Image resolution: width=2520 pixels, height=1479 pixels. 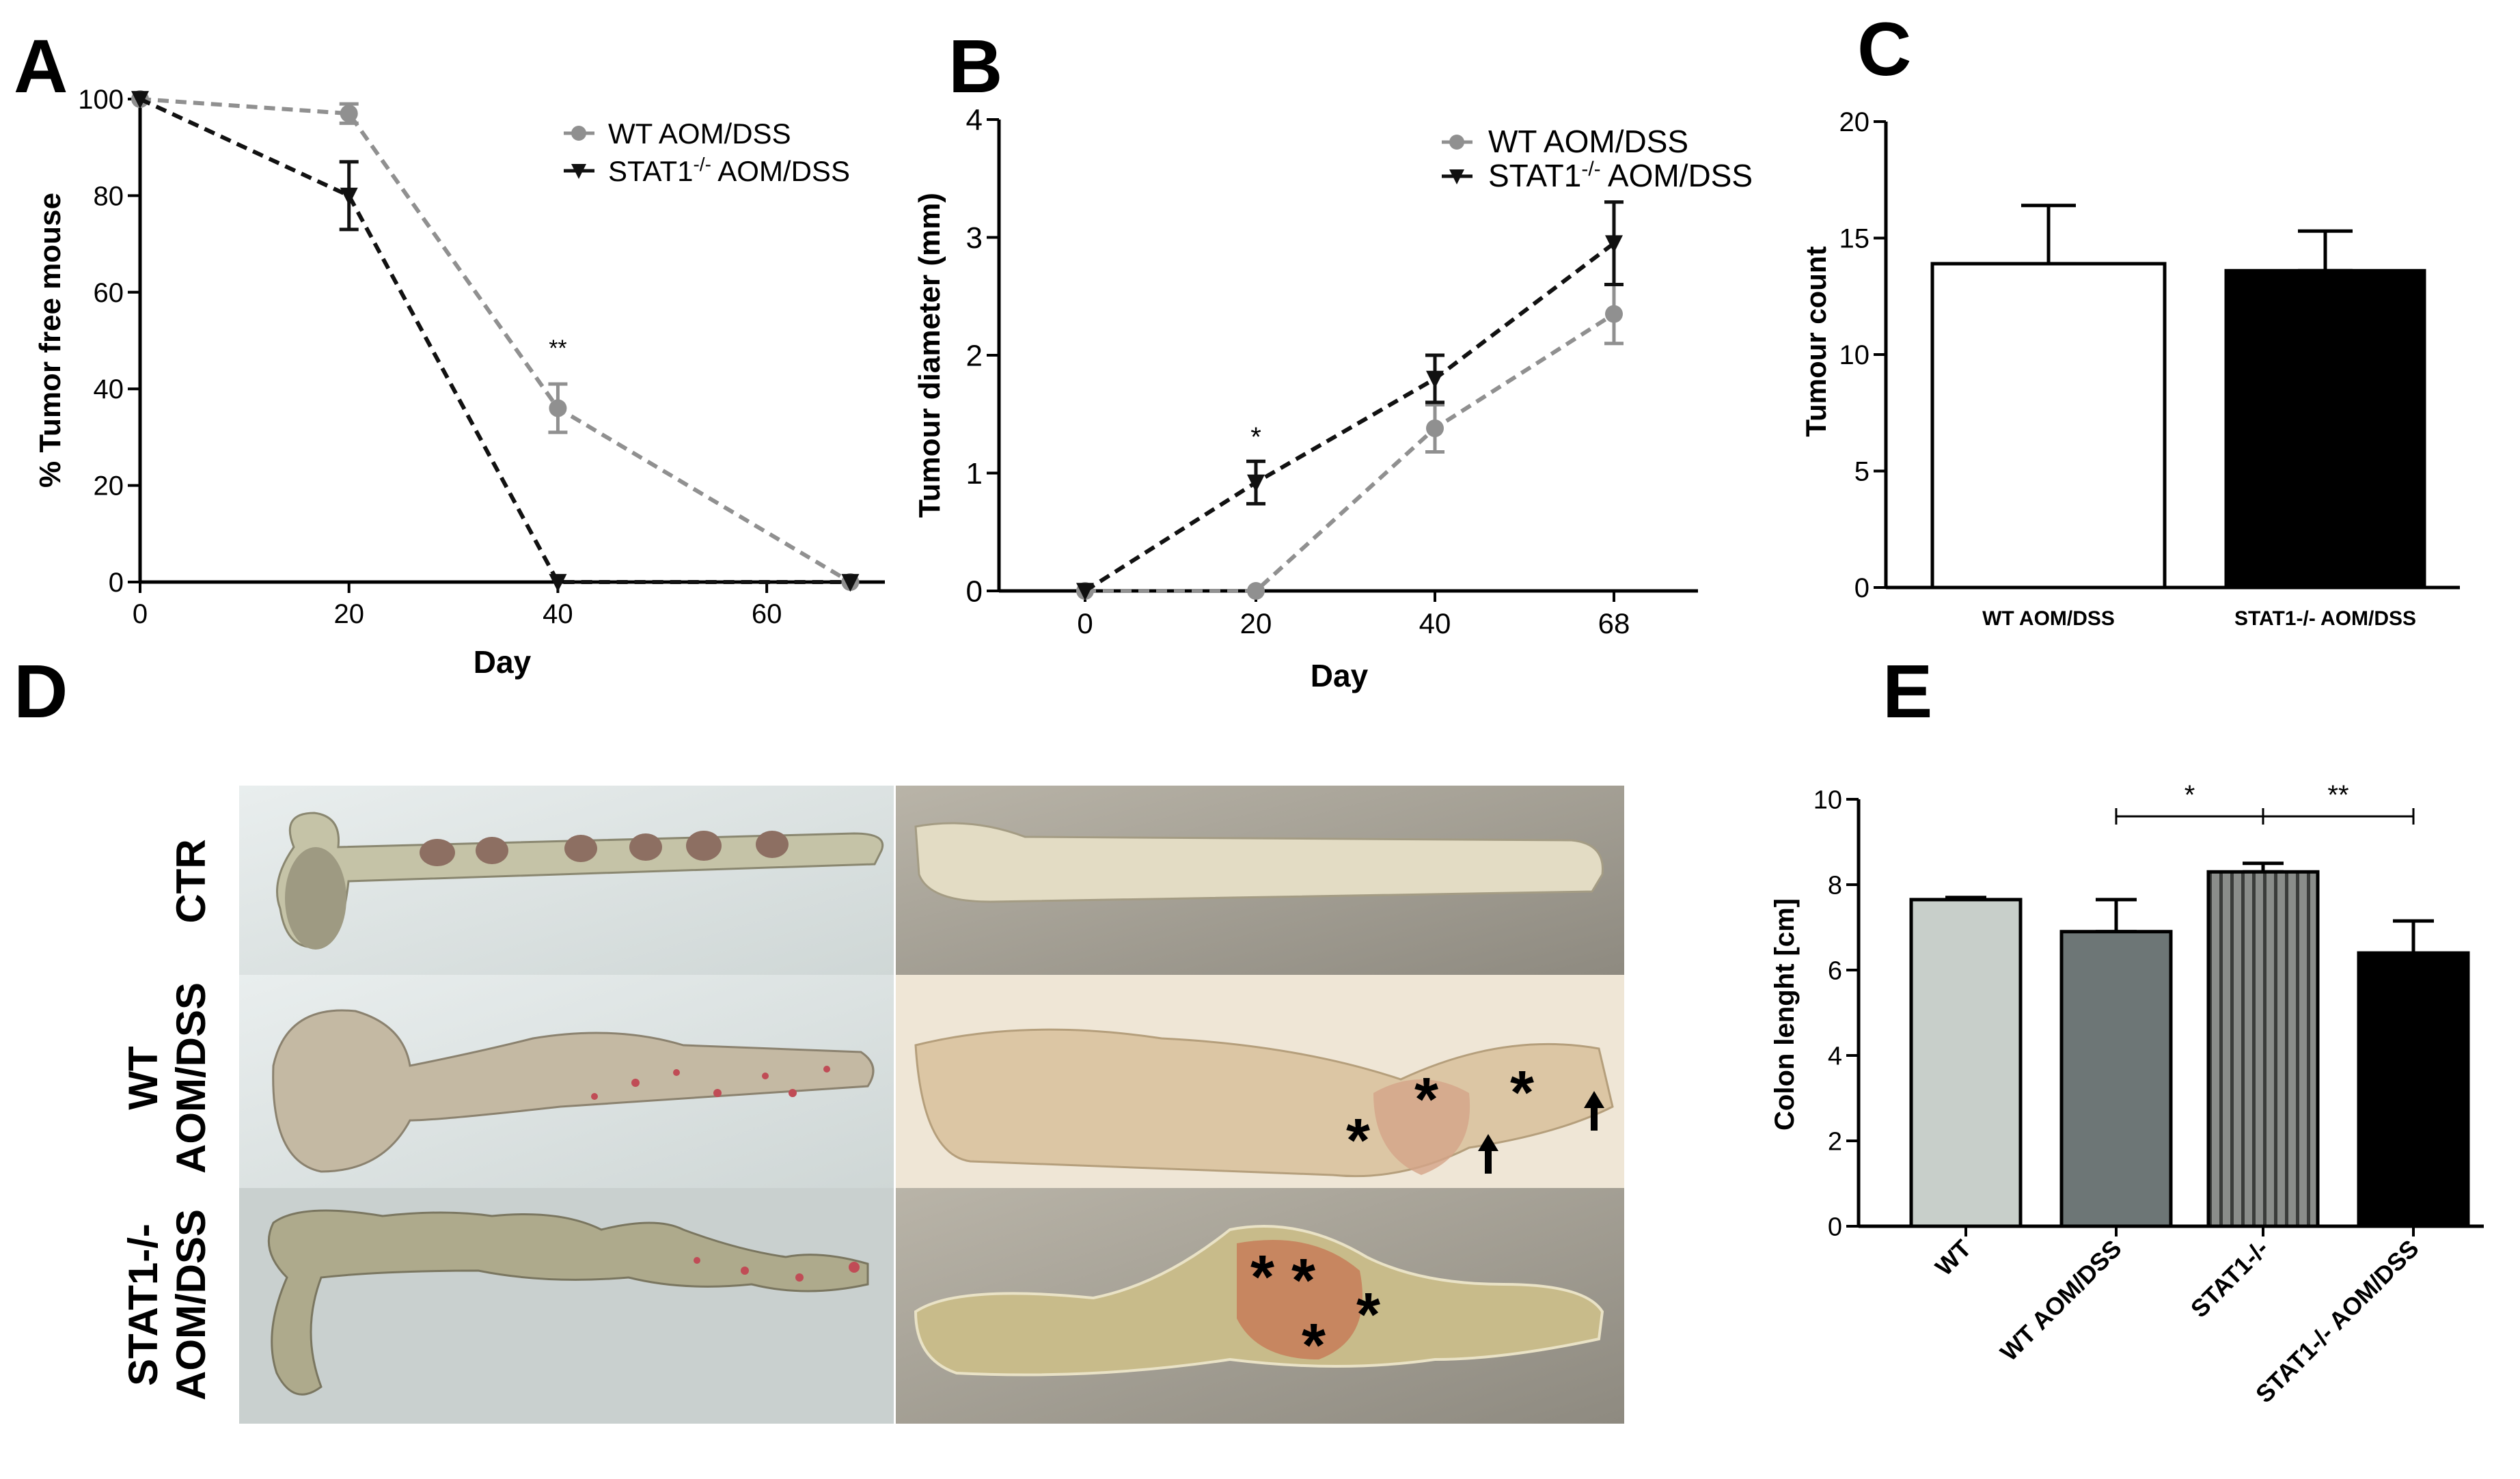 What do you see at coordinates (1614, 623) in the screenshot?
I see `chart-b-xtick-label: 68` at bounding box center [1614, 623].